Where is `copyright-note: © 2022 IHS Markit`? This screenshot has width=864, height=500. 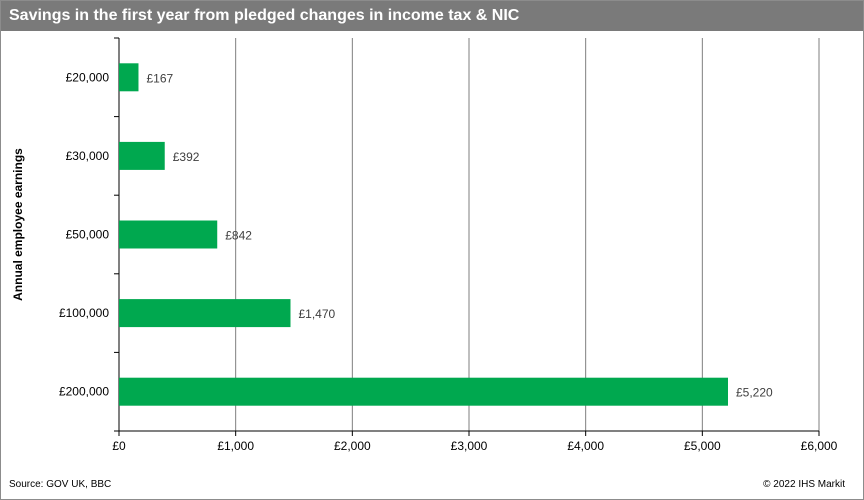
copyright-note: © 2022 IHS Markit is located at coordinates (804, 484).